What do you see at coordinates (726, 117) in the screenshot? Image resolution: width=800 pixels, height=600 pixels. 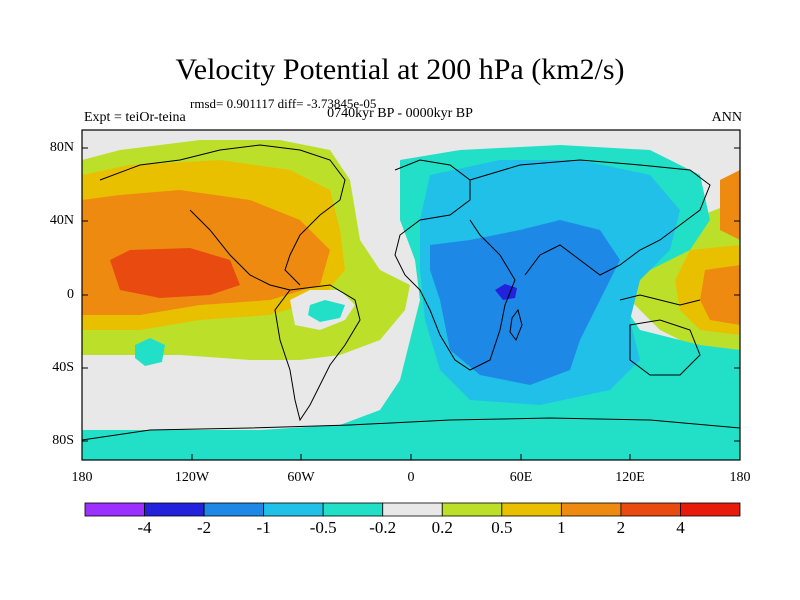 I see `season-label: ANN` at bounding box center [726, 117].